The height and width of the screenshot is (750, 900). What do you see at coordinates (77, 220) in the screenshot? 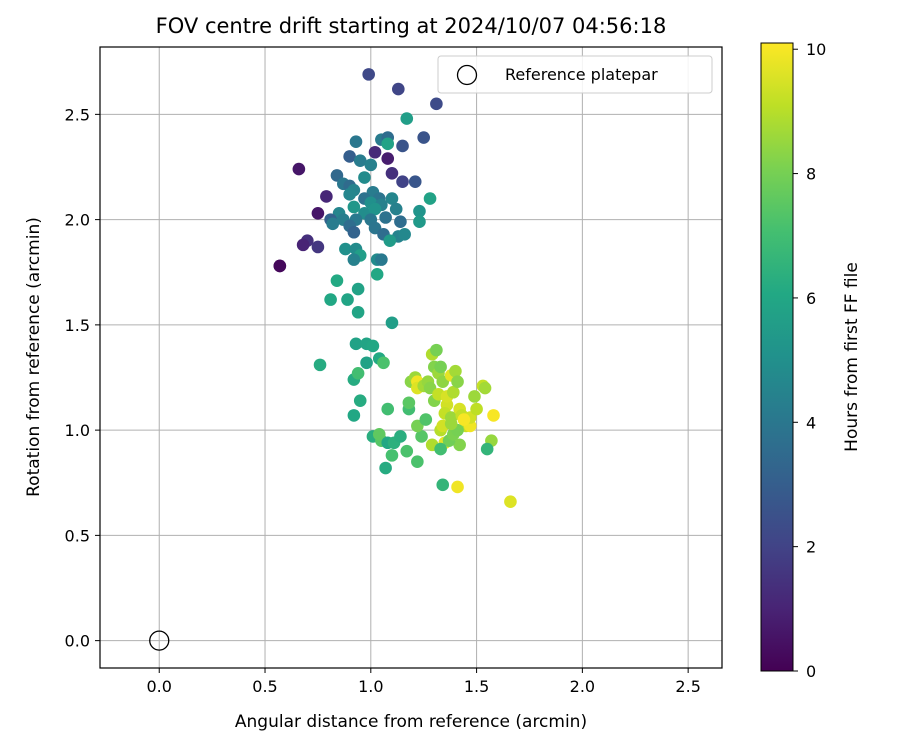
I see `y-tick-label: 2.0` at bounding box center [77, 220].